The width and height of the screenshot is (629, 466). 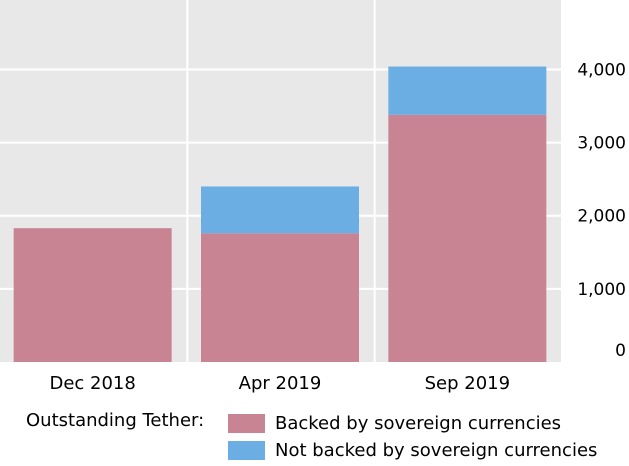 What do you see at coordinates (436, 450) in the screenshot?
I see `legend-label-not-backed: Not backed by sovereign currencies` at bounding box center [436, 450].